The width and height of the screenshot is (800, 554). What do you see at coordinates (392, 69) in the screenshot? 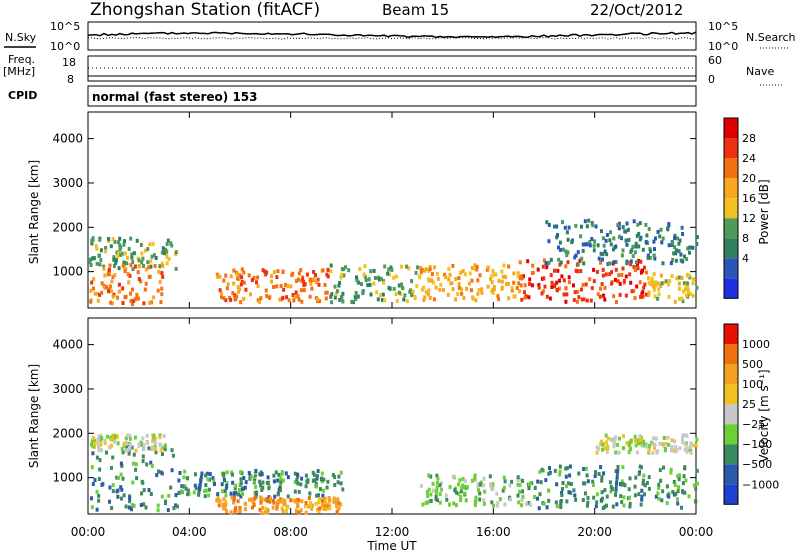
I see `frequency-panel: Freq. [MHz] 18 8 60 0 Nave` at bounding box center [392, 69].